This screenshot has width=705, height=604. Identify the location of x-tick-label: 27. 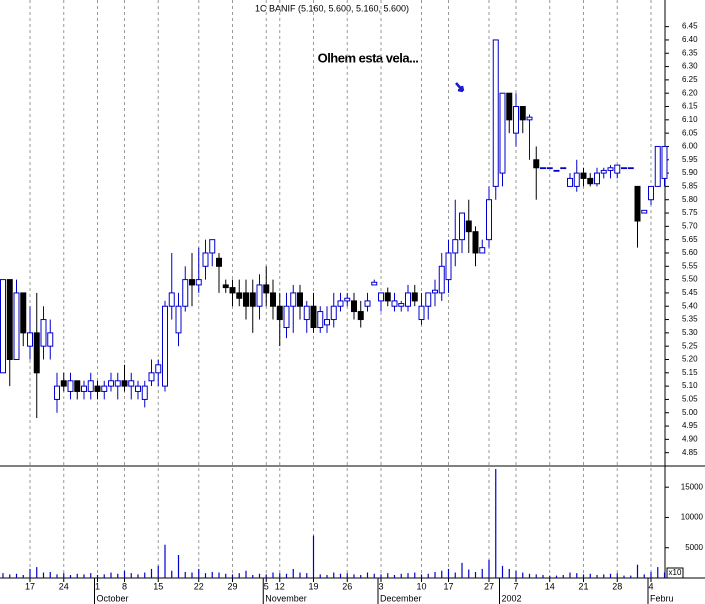
(489, 586).